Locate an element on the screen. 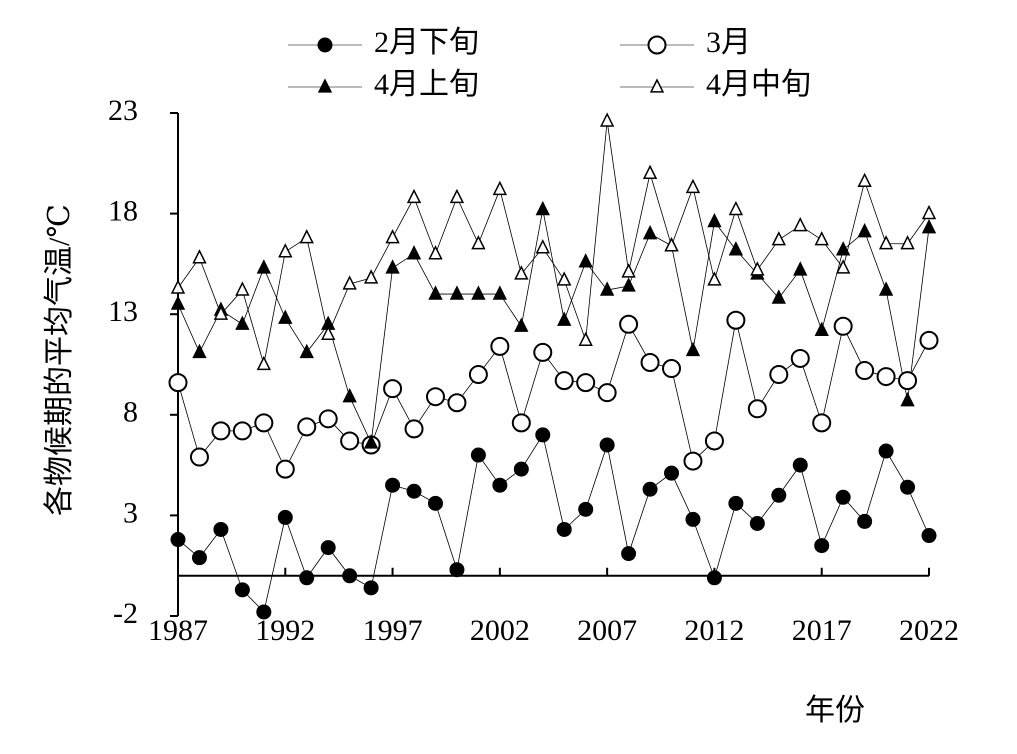 The width and height of the screenshot is (1017, 754). y-tick-label: -2 is located at coordinates (125, 613).